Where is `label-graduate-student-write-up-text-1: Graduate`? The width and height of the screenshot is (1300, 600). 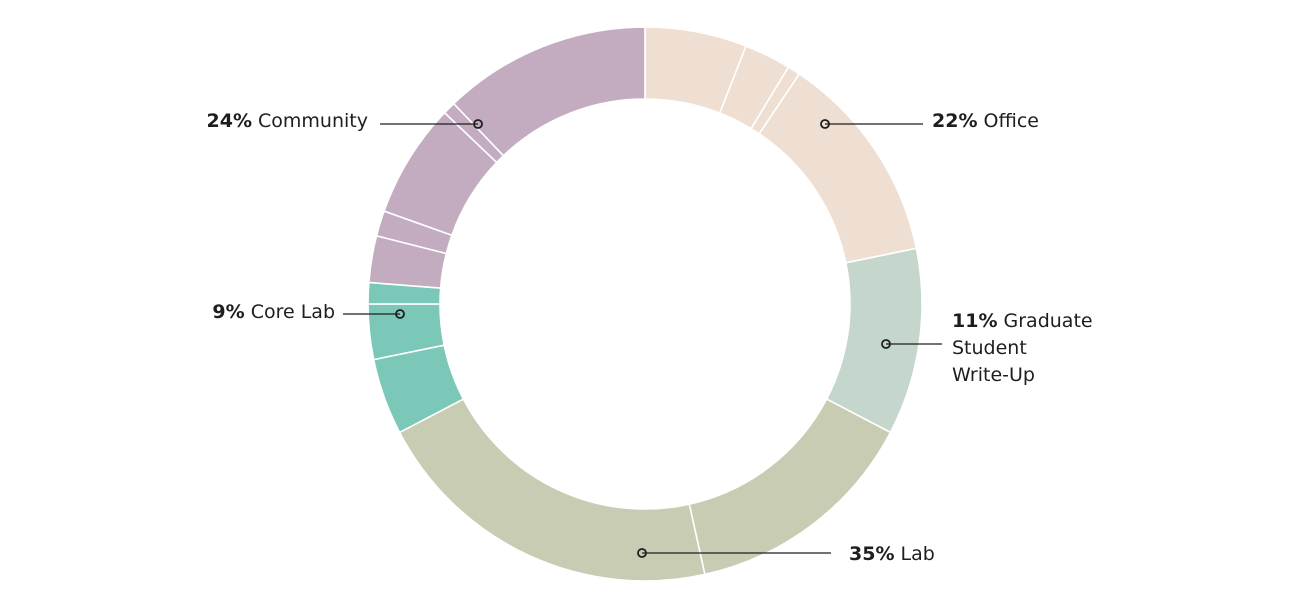 label-graduate-student-write-up-text-1: Graduate is located at coordinates (1044, 321).